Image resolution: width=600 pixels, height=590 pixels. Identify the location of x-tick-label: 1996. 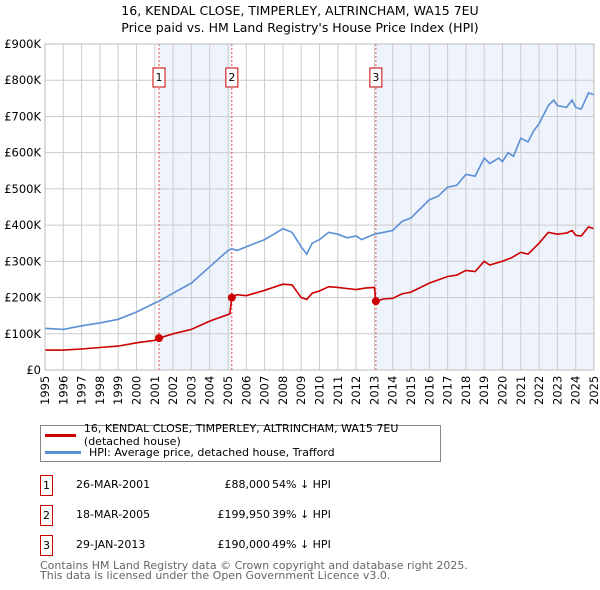
(63, 390).